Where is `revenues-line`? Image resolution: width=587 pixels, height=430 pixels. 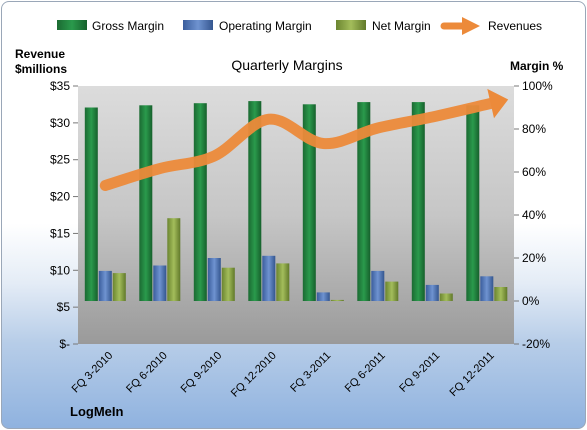
revenues-line is located at coordinates (298, 144).